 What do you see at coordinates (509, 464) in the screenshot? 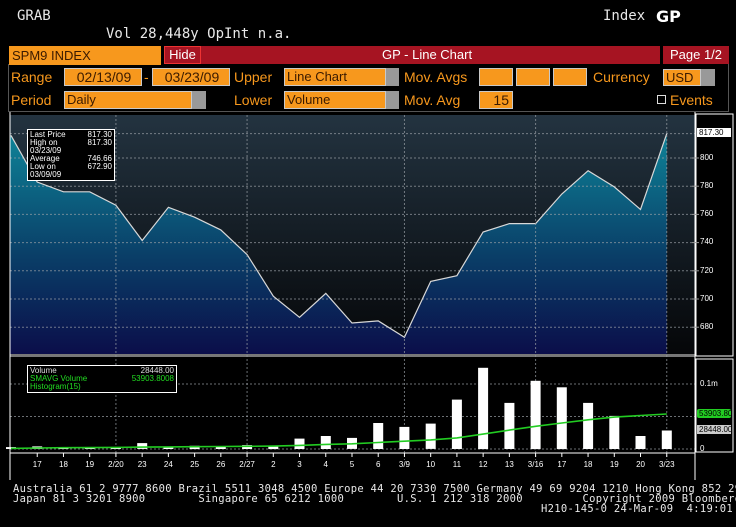
I see `svg-text: 13` at bounding box center [509, 464].